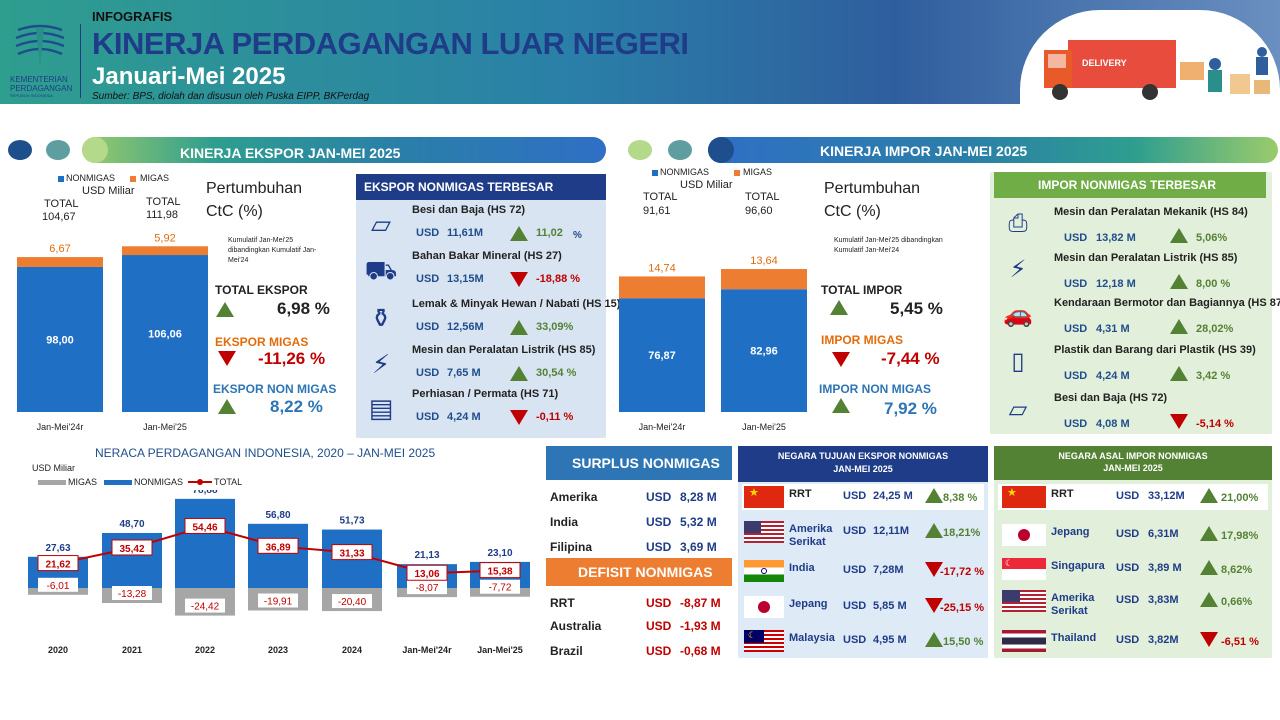  What do you see at coordinates (754, 493) in the screenshot?
I see `star-icon: ★` at bounding box center [754, 493].